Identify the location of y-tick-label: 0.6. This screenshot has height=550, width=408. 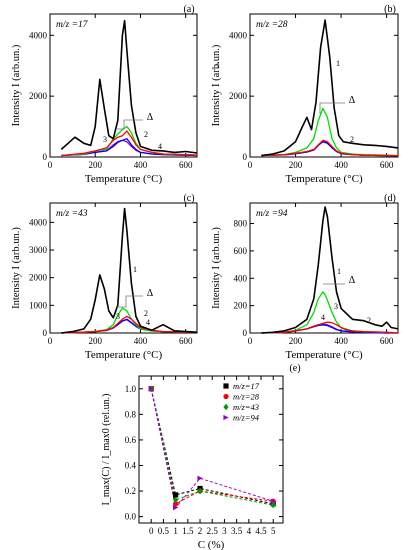
(131, 440).